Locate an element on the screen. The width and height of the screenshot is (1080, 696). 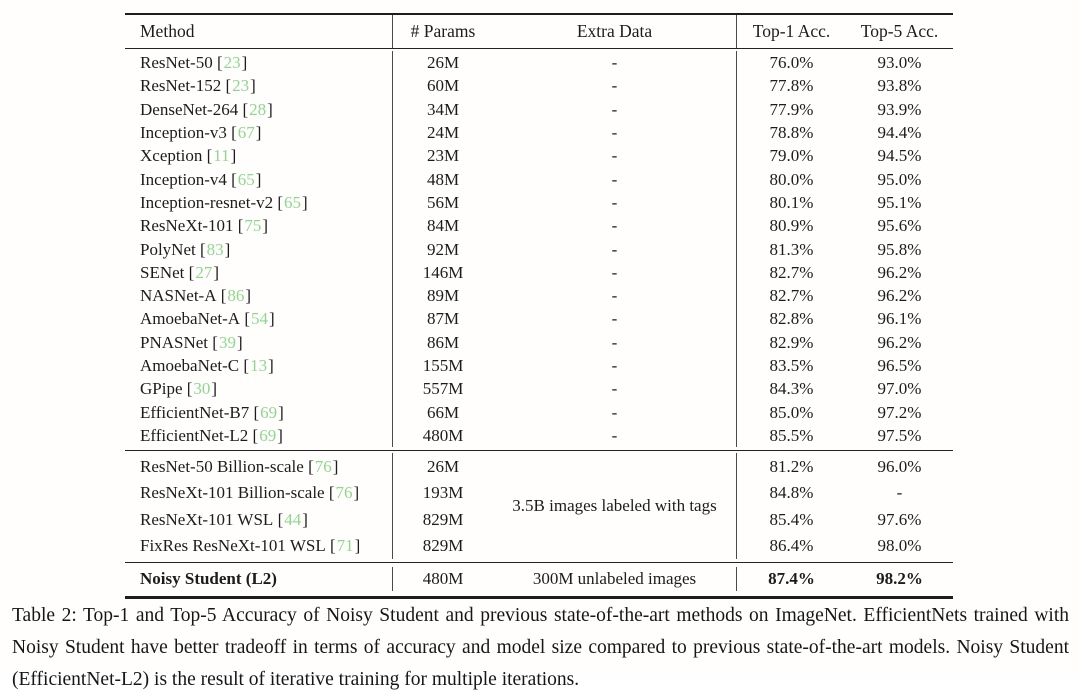
method-cell: Inception-v4 [65] is located at coordinates (259, 179).